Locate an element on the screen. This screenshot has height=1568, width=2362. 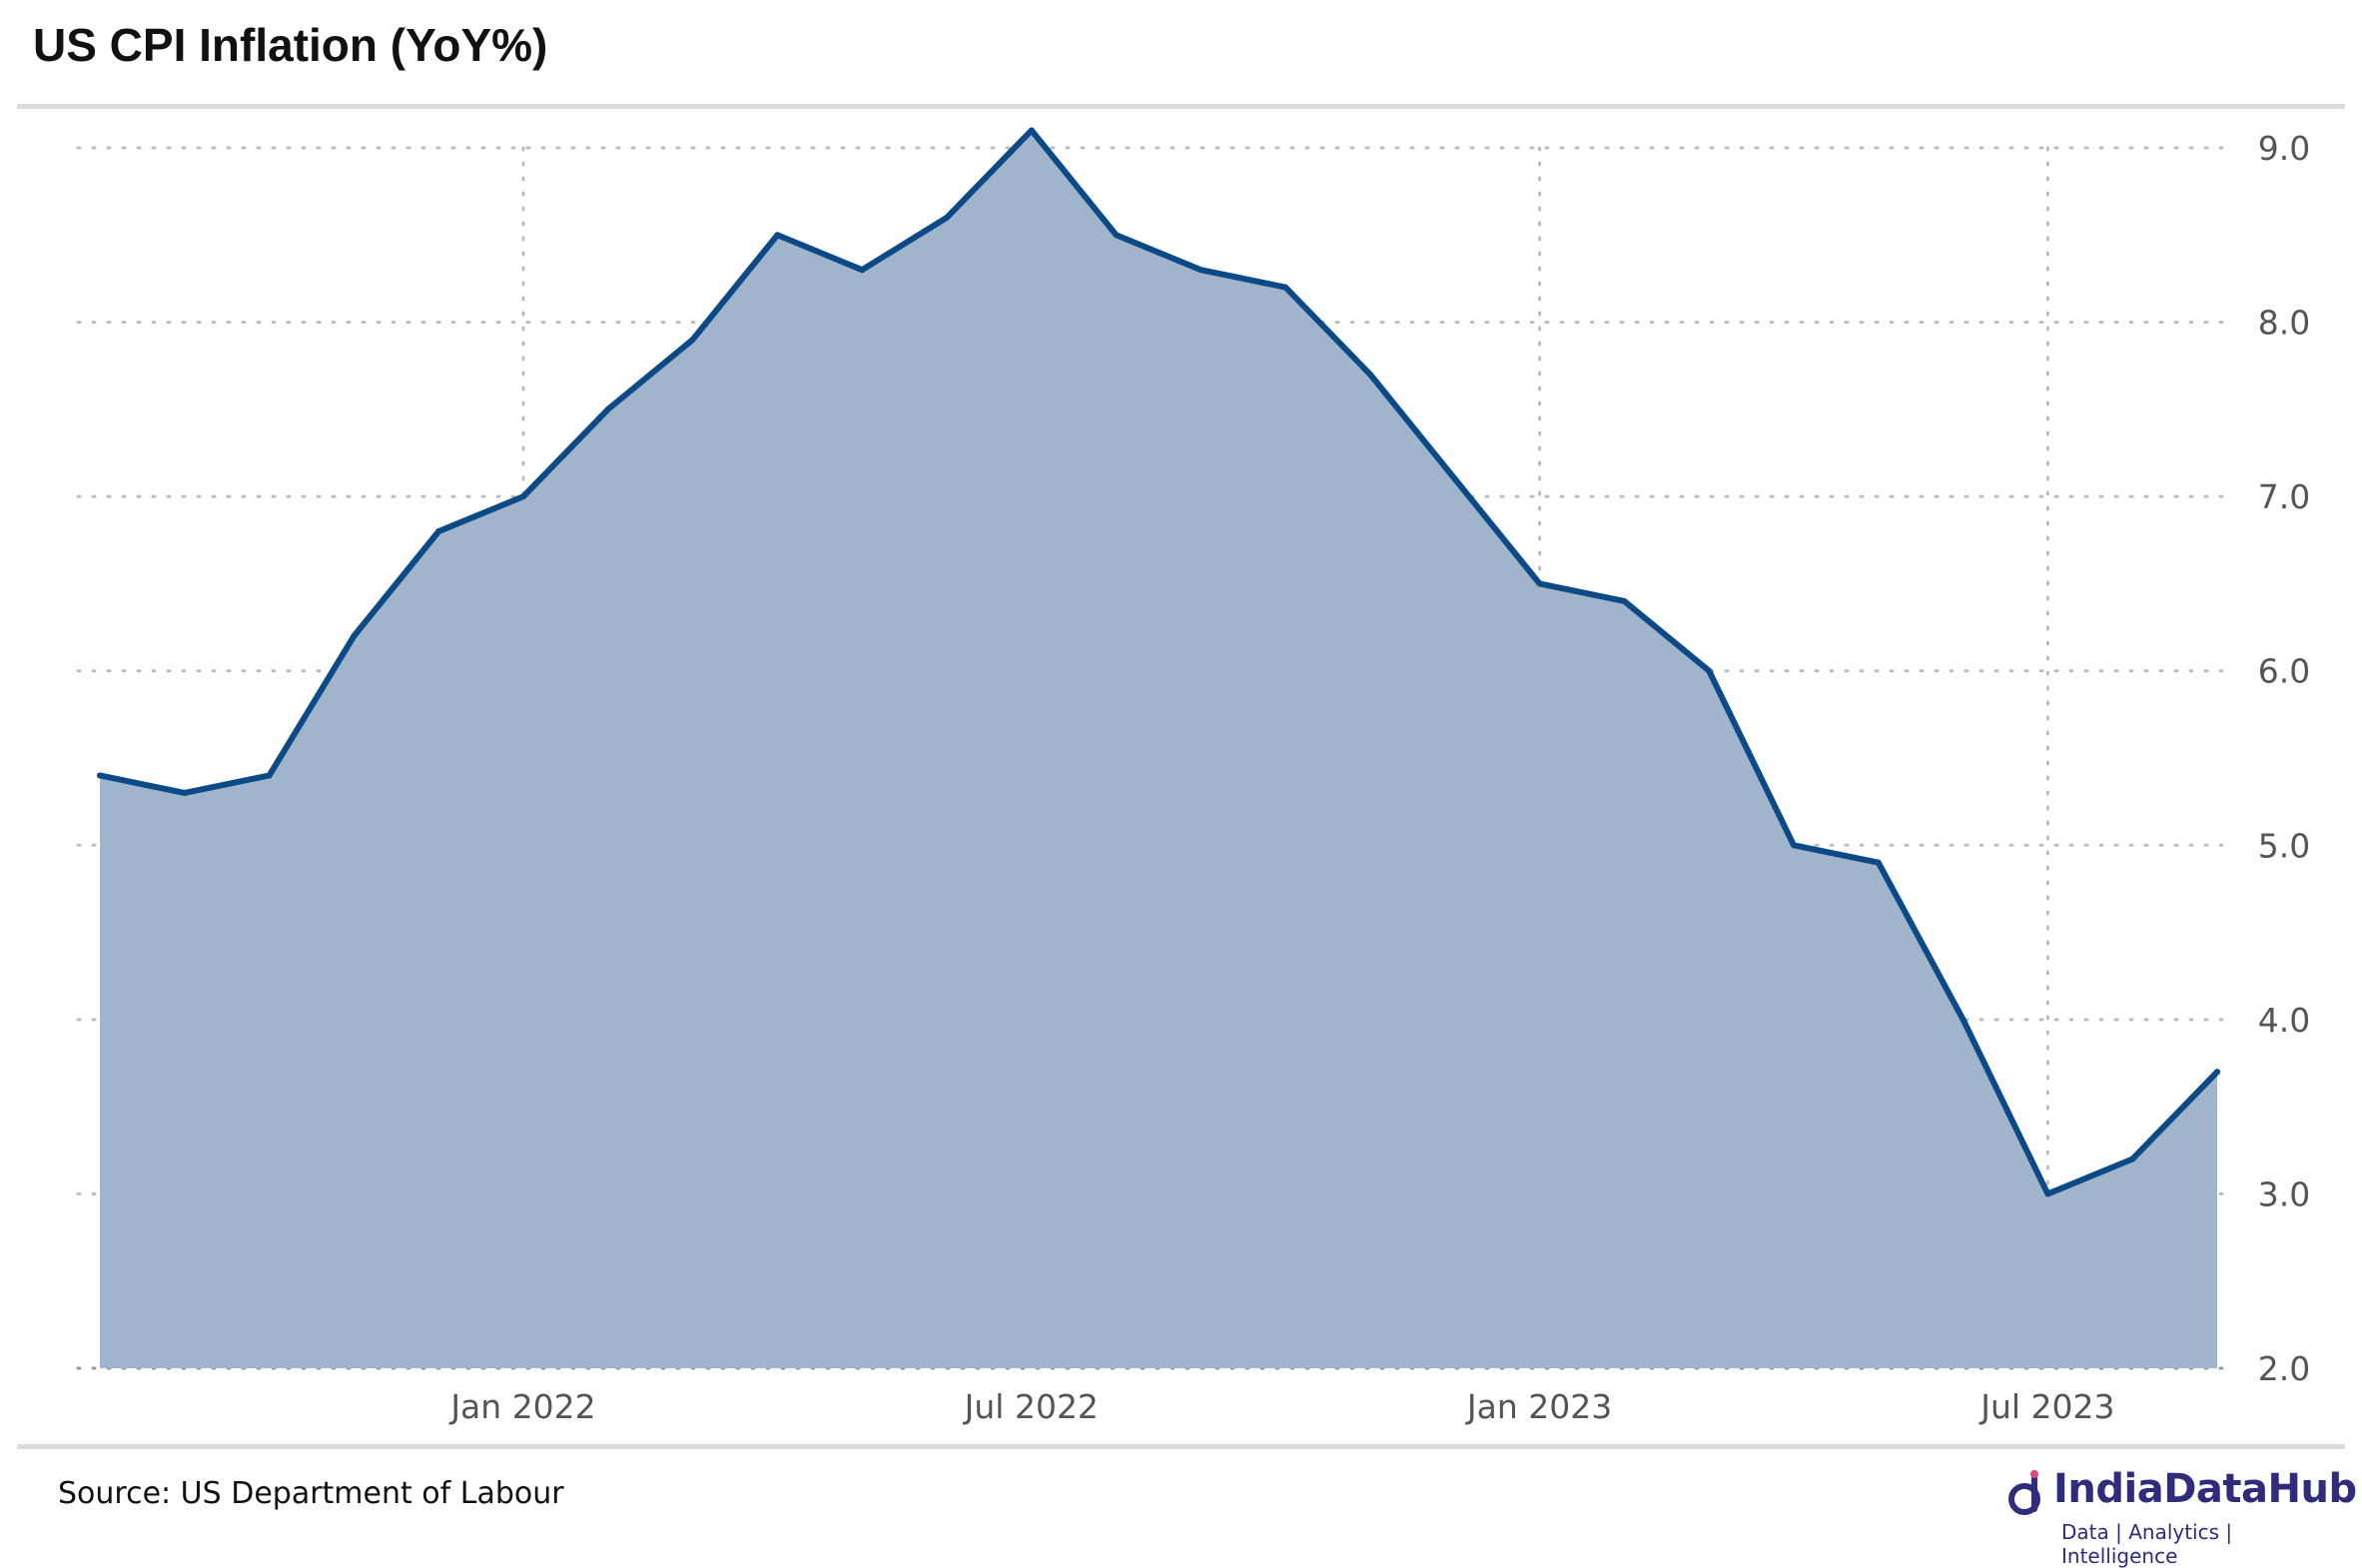
y-tick-label: 2.0 is located at coordinates (2284, 1368).